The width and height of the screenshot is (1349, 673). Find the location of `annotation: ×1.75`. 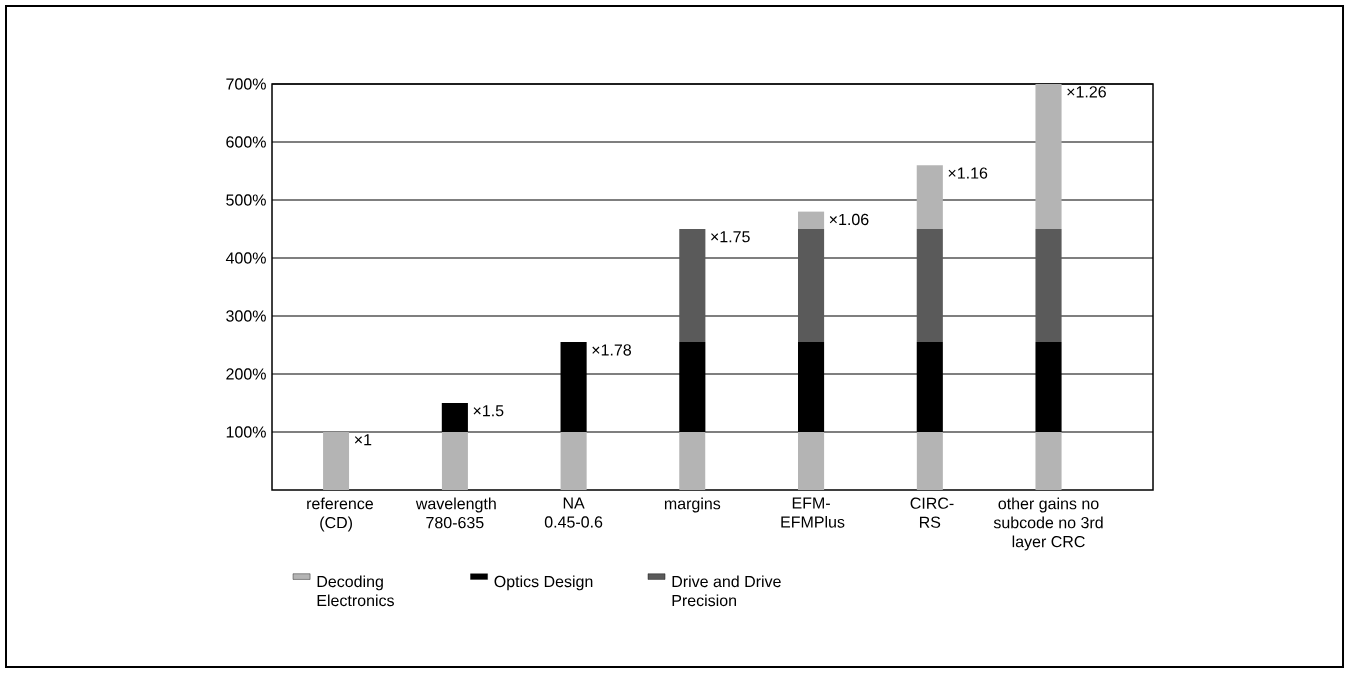

annotation: ×1.75 is located at coordinates (730, 237).